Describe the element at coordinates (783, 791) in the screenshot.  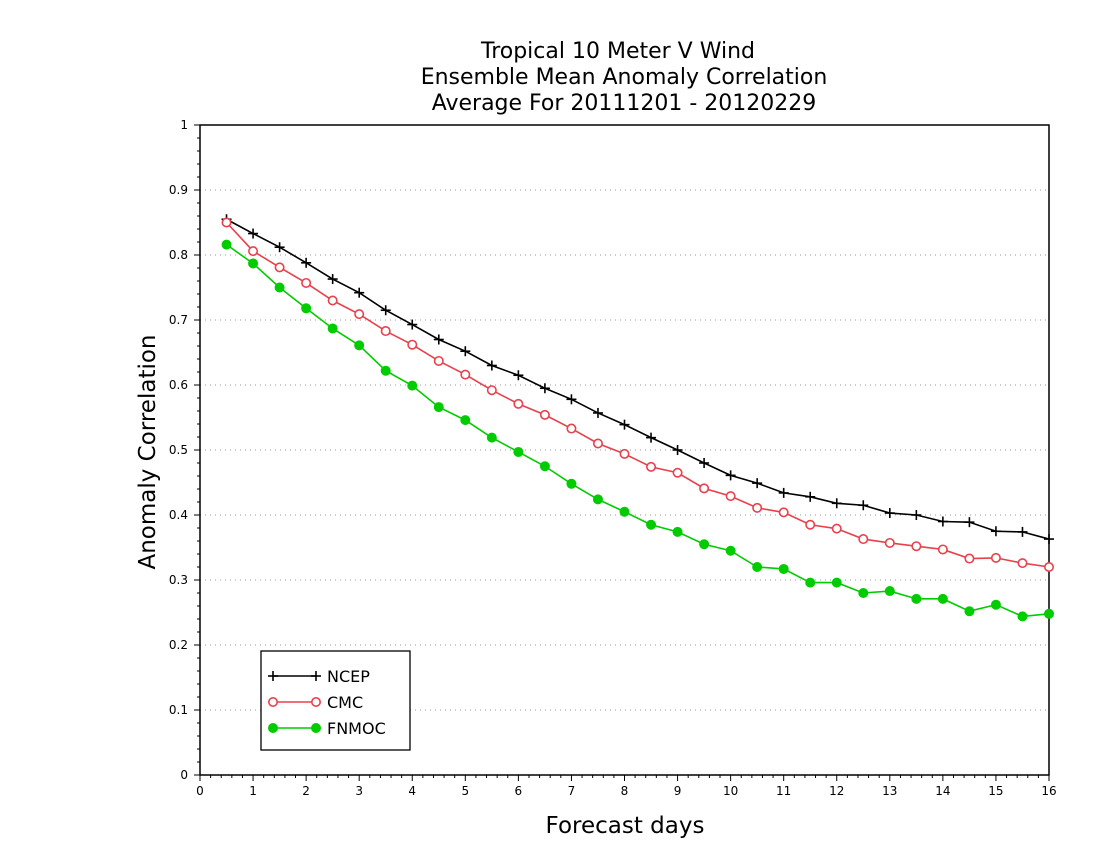
I see `x-tick-label: 11` at that location.